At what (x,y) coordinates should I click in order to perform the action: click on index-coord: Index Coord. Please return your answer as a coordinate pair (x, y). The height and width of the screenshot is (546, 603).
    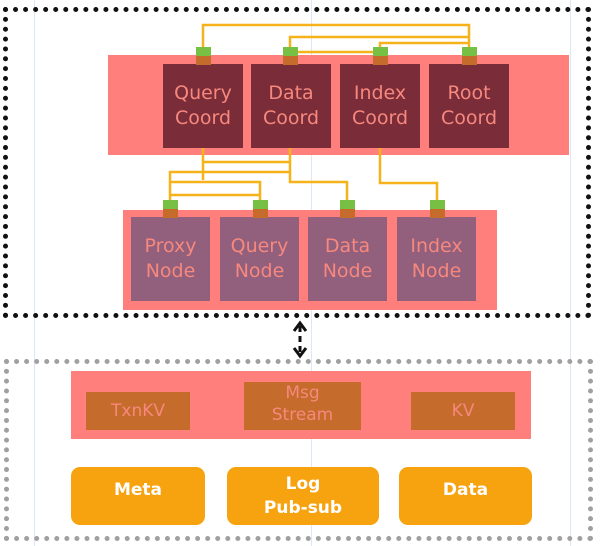
    Looking at the image, I should click on (380, 106).